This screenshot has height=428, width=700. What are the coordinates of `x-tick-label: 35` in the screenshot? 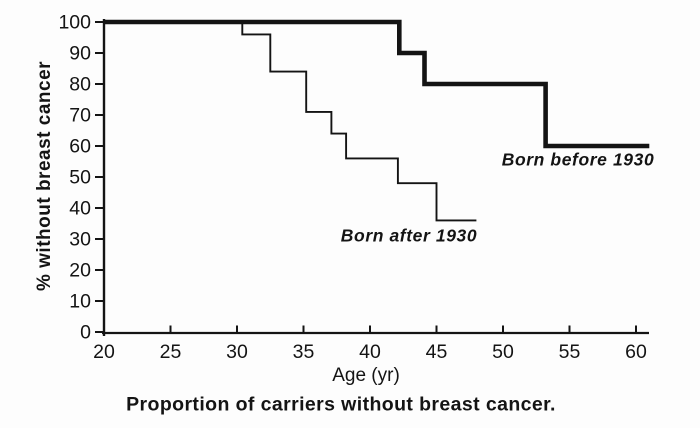 It's located at (304, 352).